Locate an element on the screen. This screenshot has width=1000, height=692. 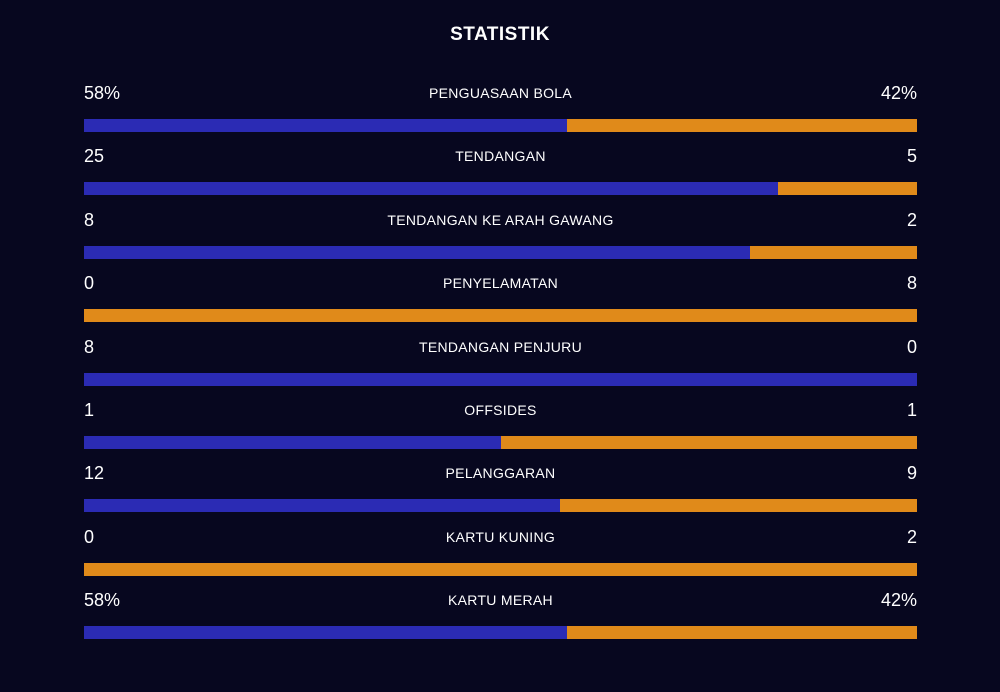
stat-values: 1 OFFSIDES 1 is located at coordinates (500, 412).